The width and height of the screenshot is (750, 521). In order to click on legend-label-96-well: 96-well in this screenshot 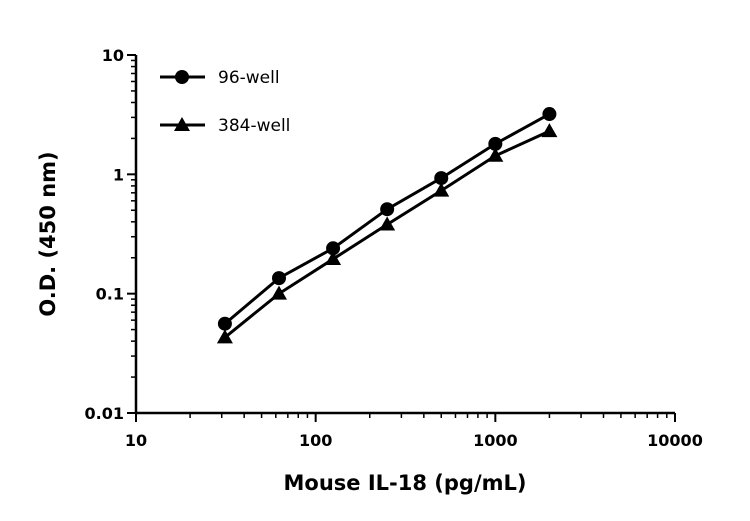, I will do `click(249, 78)`.